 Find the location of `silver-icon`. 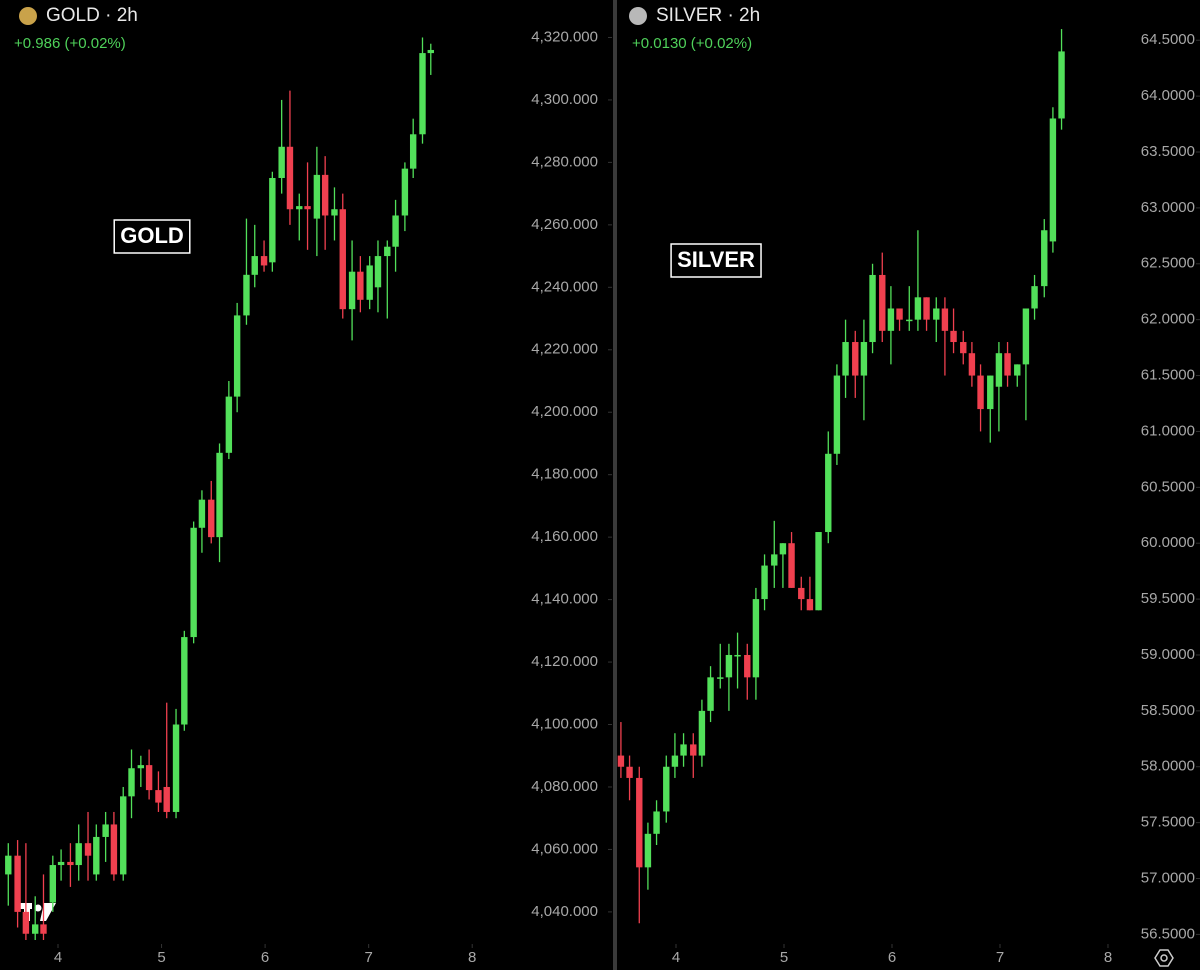

silver-icon is located at coordinates (638, 16).